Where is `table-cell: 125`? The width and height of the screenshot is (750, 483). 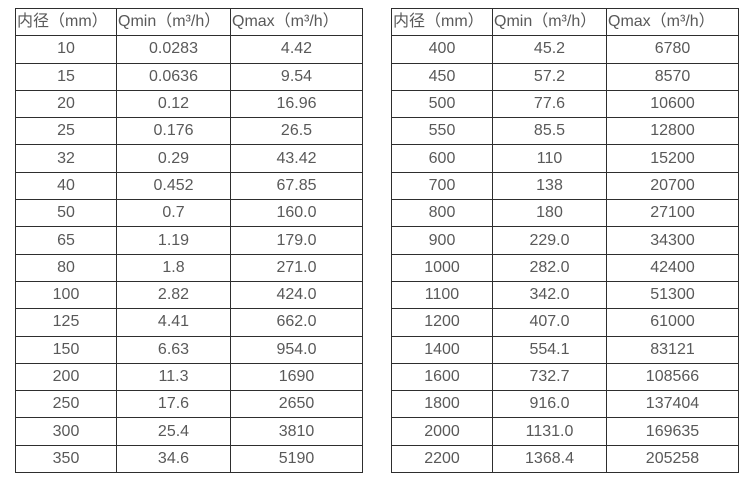
table-cell: 125 is located at coordinates (66, 322).